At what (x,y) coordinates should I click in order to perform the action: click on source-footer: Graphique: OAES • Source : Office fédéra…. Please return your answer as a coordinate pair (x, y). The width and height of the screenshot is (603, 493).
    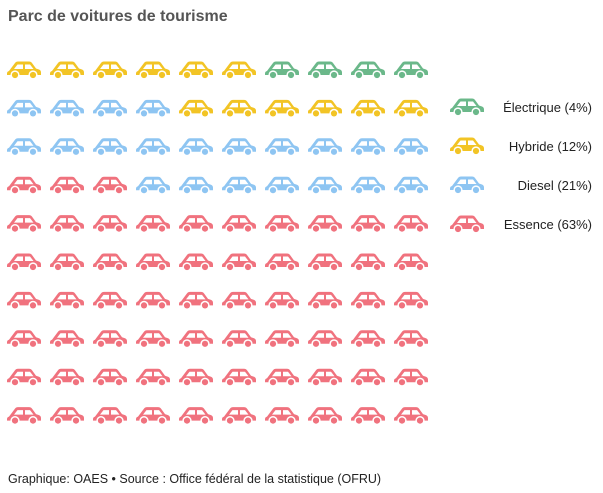
    Looking at the image, I should click on (195, 479).